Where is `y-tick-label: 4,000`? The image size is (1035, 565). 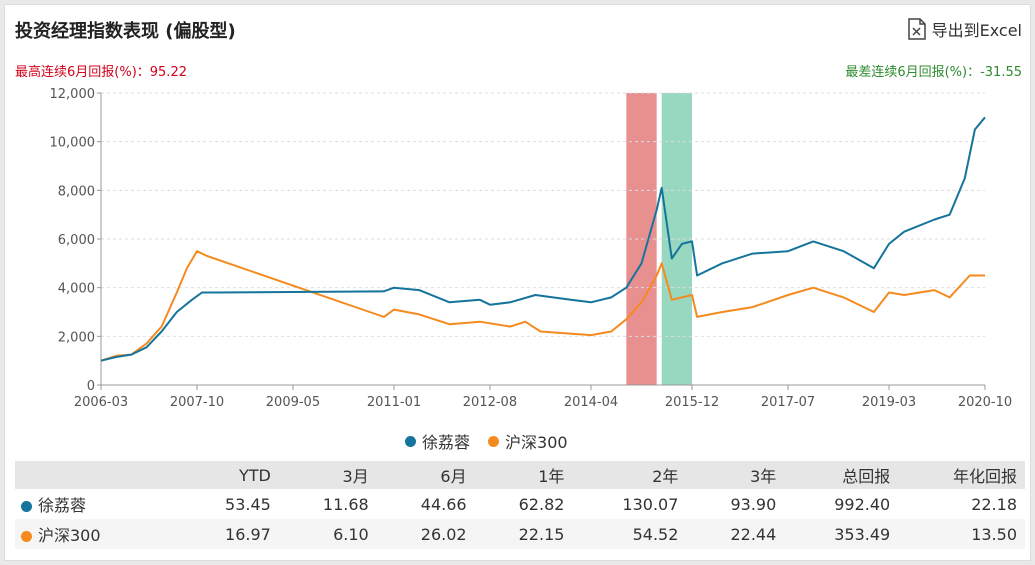
y-tick-label: 4,000 is located at coordinates (76, 289).